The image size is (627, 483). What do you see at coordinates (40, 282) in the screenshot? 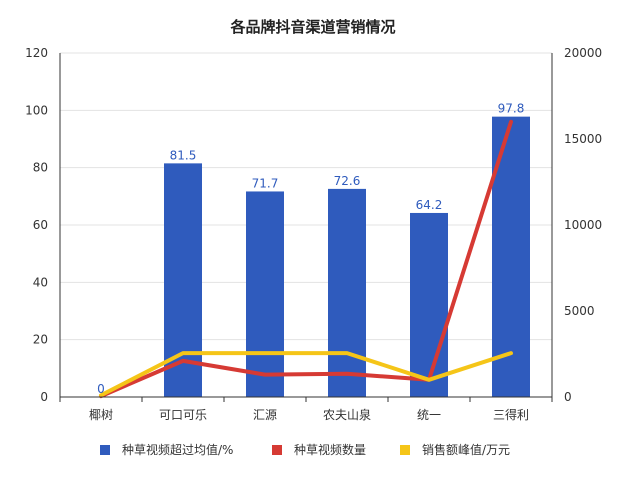
I see `y-left-tick-label: 40` at bounding box center [40, 282].